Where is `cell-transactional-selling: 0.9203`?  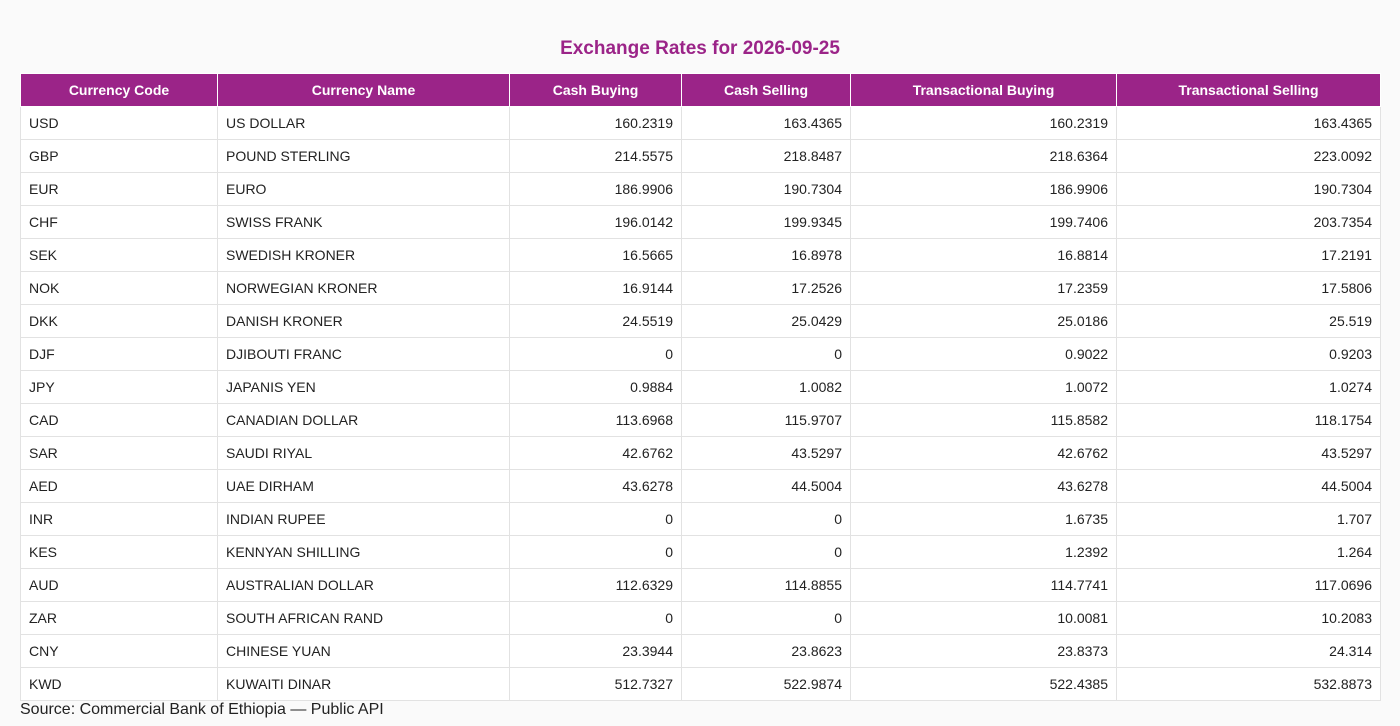 cell-transactional-selling: 0.9203 is located at coordinates (1248, 354).